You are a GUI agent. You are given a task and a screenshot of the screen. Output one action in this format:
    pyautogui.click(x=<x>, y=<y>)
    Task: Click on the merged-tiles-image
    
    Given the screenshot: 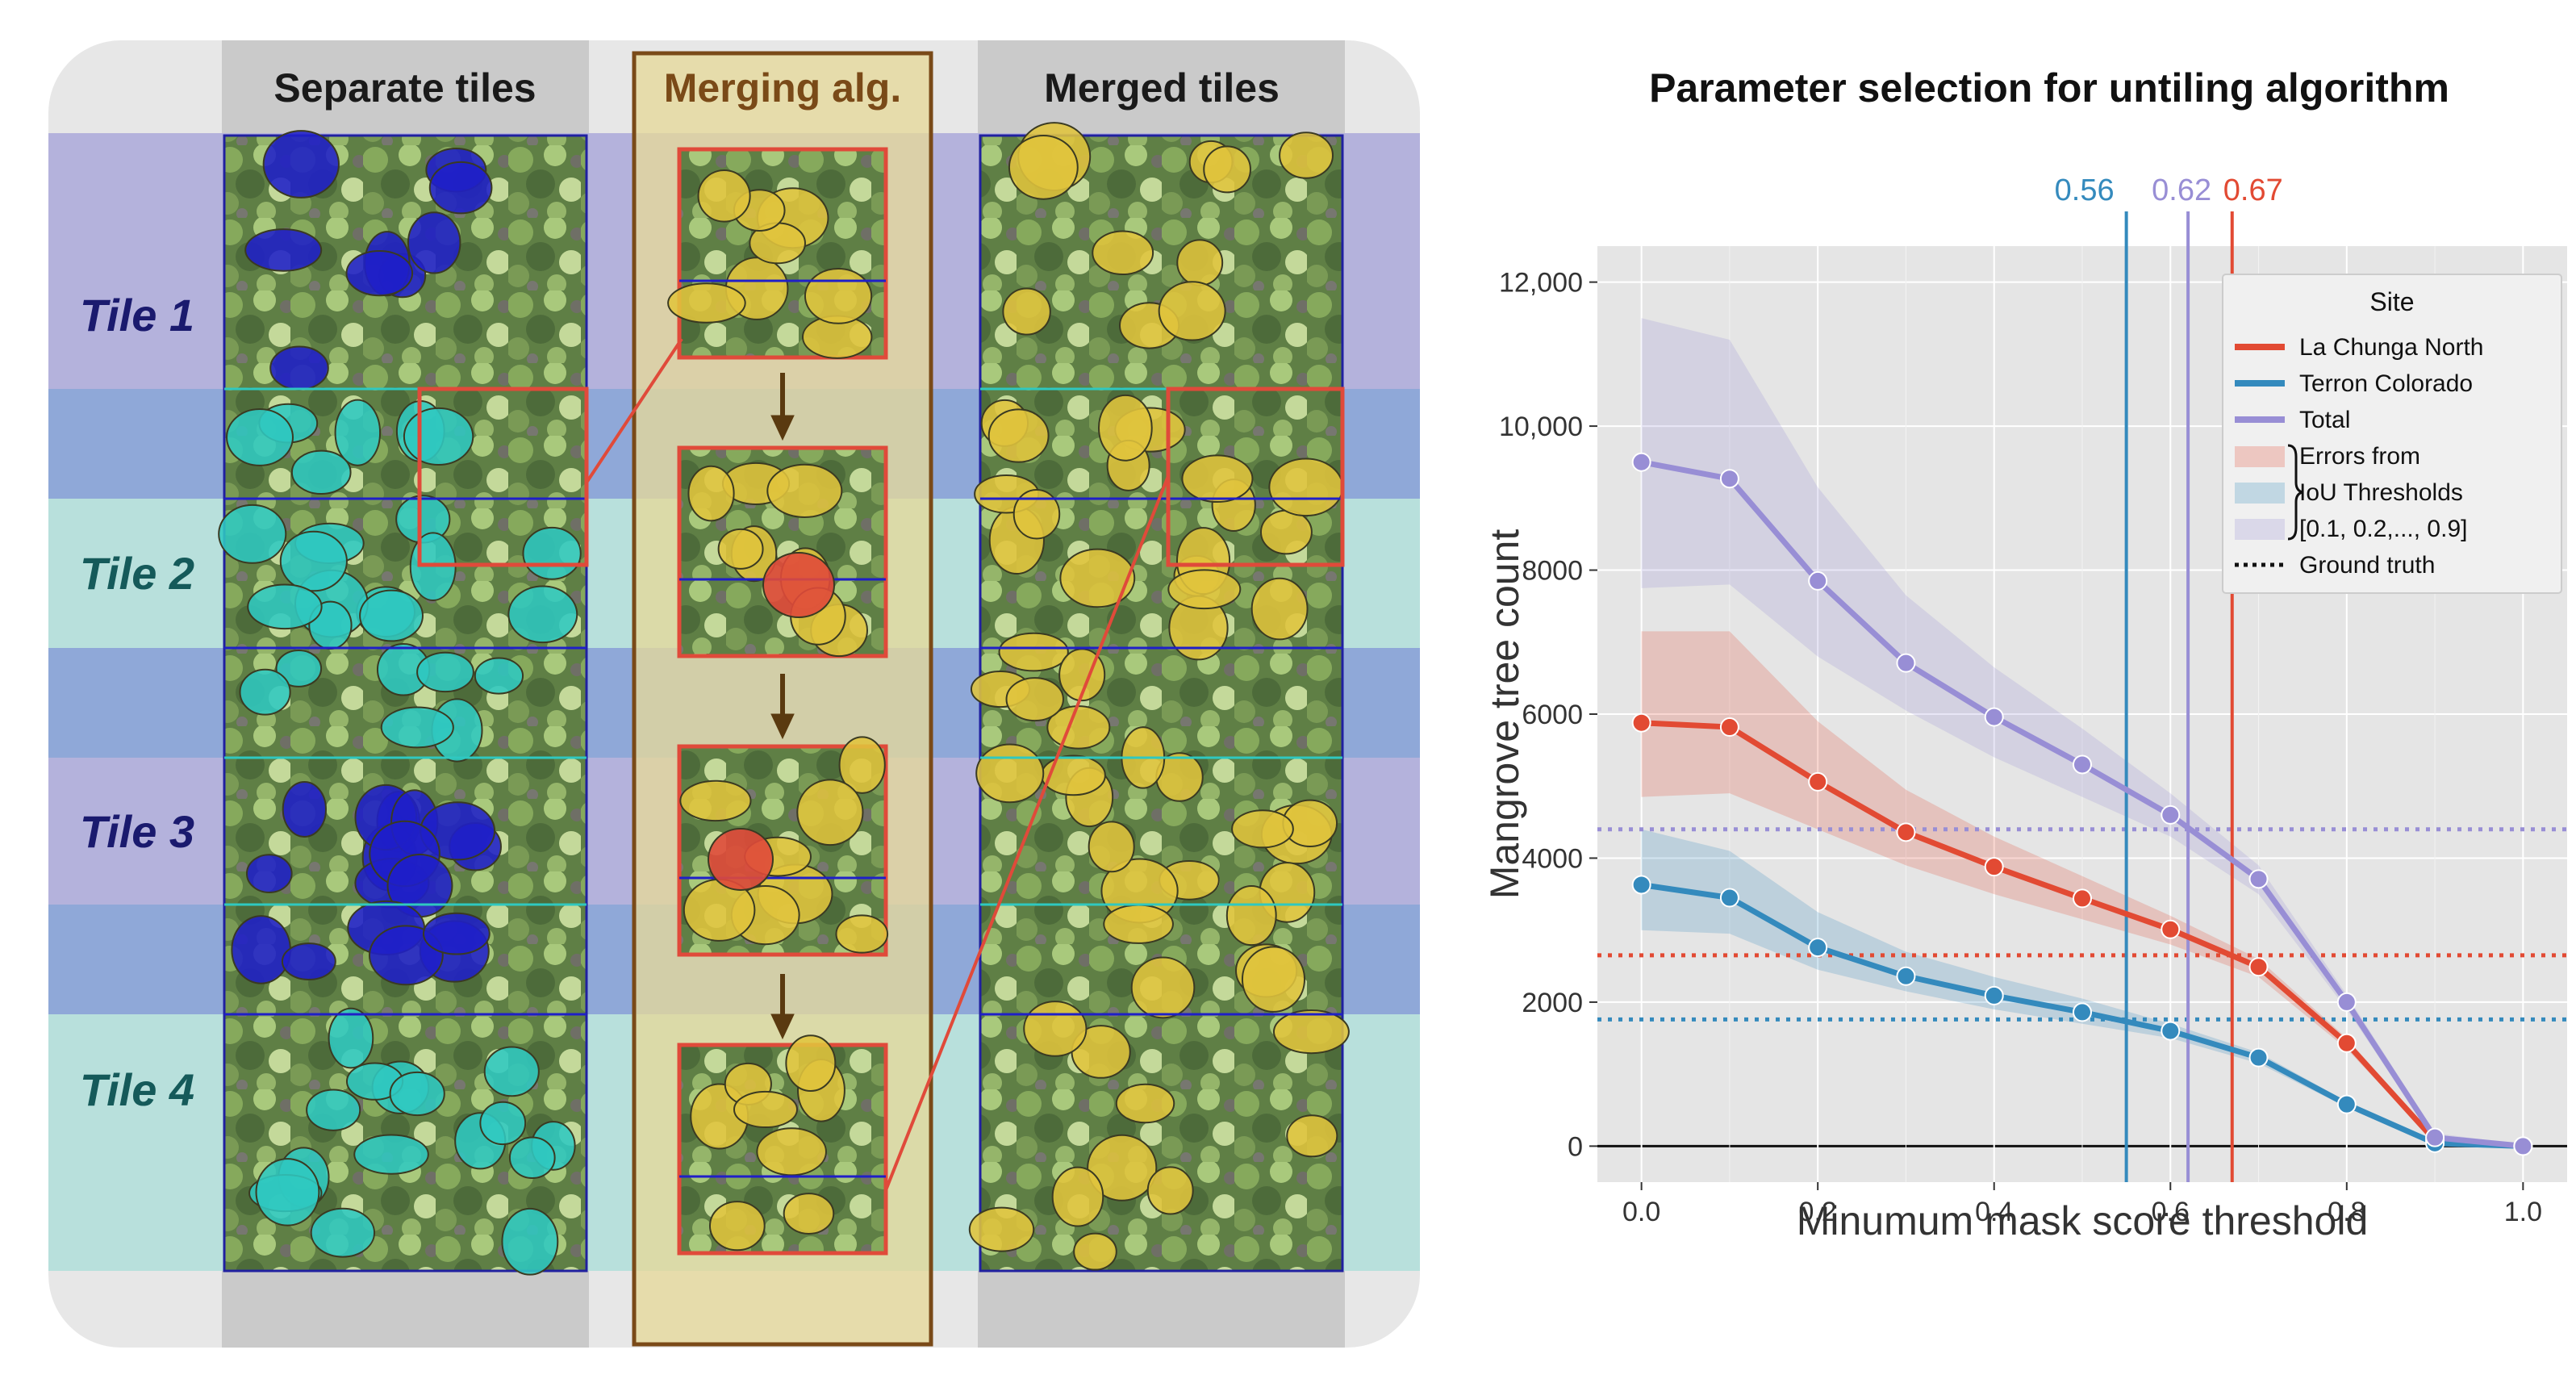 What is the action you would take?
    pyautogui.click(x=1159, y=698)
    